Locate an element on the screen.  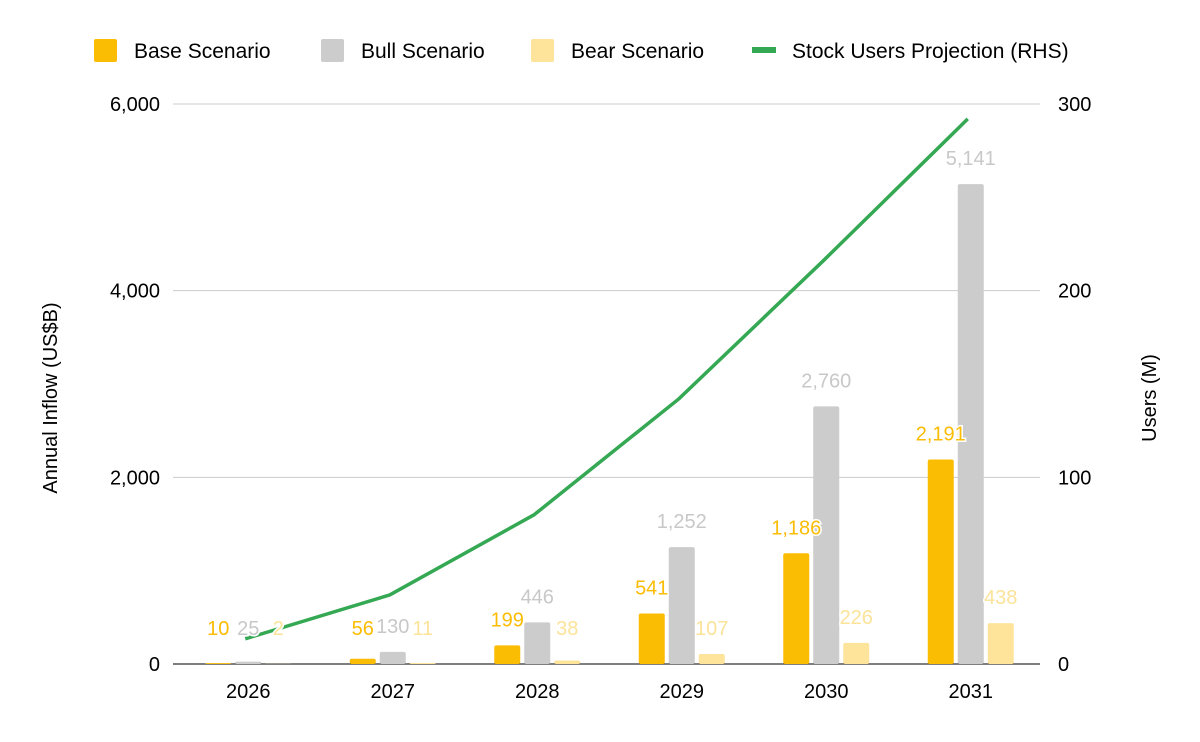
data-label: 10 is located at coordinates (218, 629).